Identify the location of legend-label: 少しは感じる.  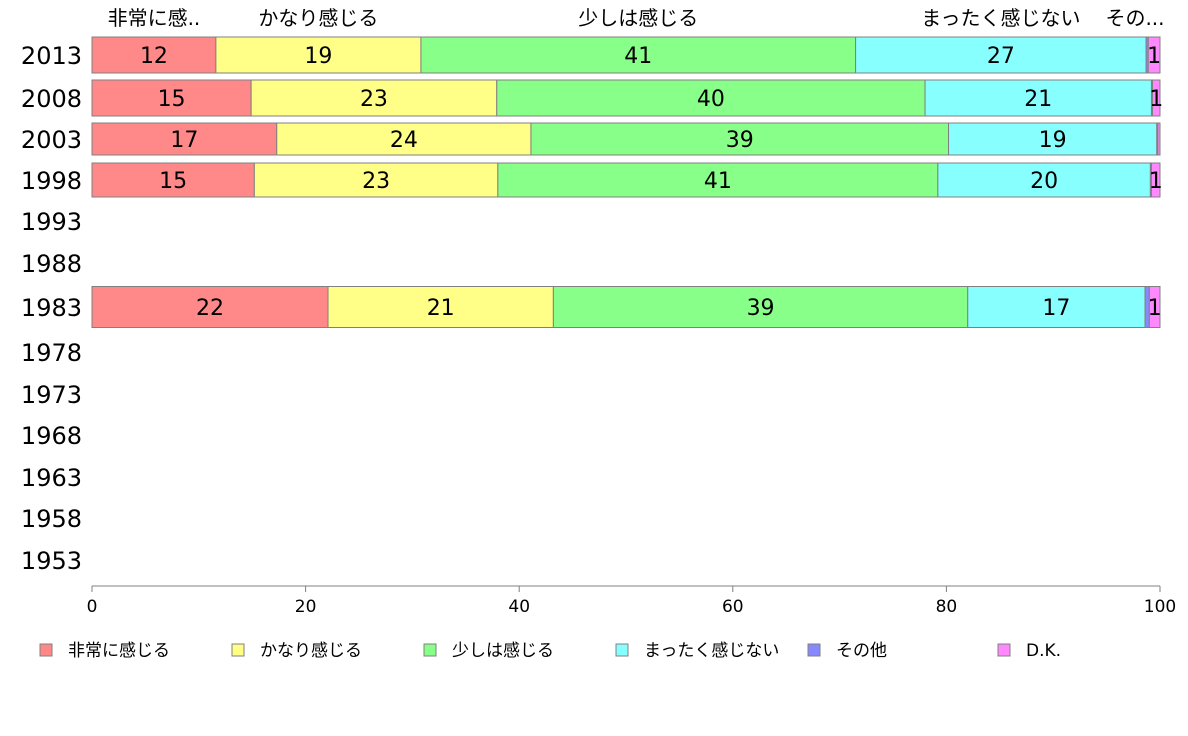
(503, 651).